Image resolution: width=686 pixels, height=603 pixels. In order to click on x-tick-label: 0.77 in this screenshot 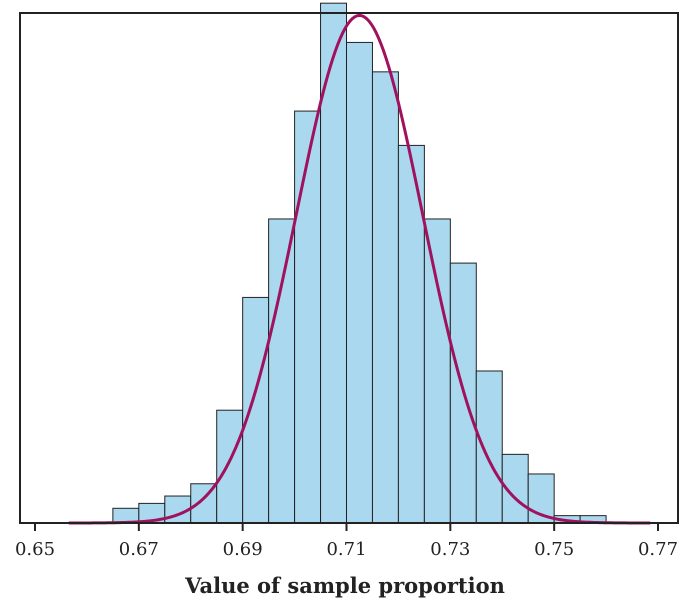, I will do `click(658, 549)`.